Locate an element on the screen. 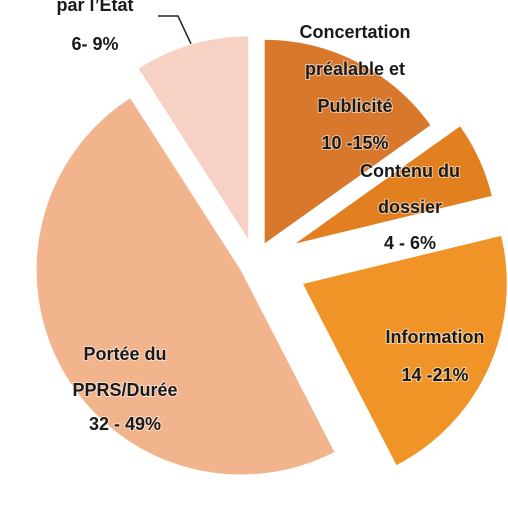 This screenshot has height=513, width=508. value-label: 10 -15% is located at coordinates (354, 143).